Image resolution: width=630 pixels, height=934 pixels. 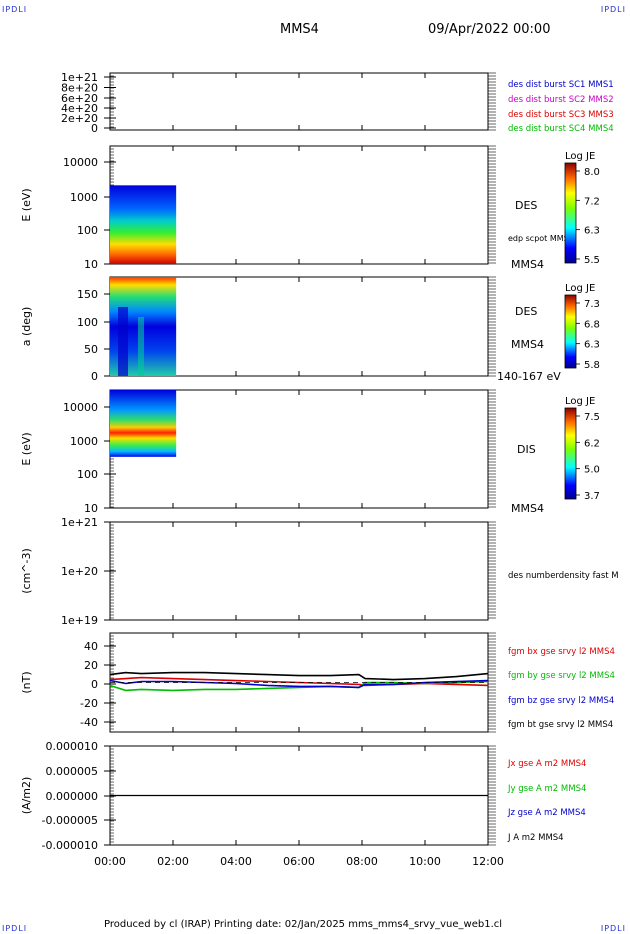 What do you see at coordinates (561, 129) in the screenshot?
I see `legend-entry: des dist burst SC4 MMS4` at bounding box center [561, 129].